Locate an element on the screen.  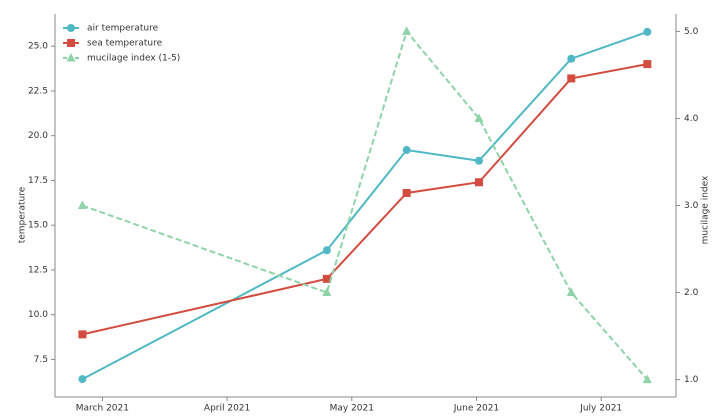
x-tick-label: May 2021 is located at coordinates (352, 409).